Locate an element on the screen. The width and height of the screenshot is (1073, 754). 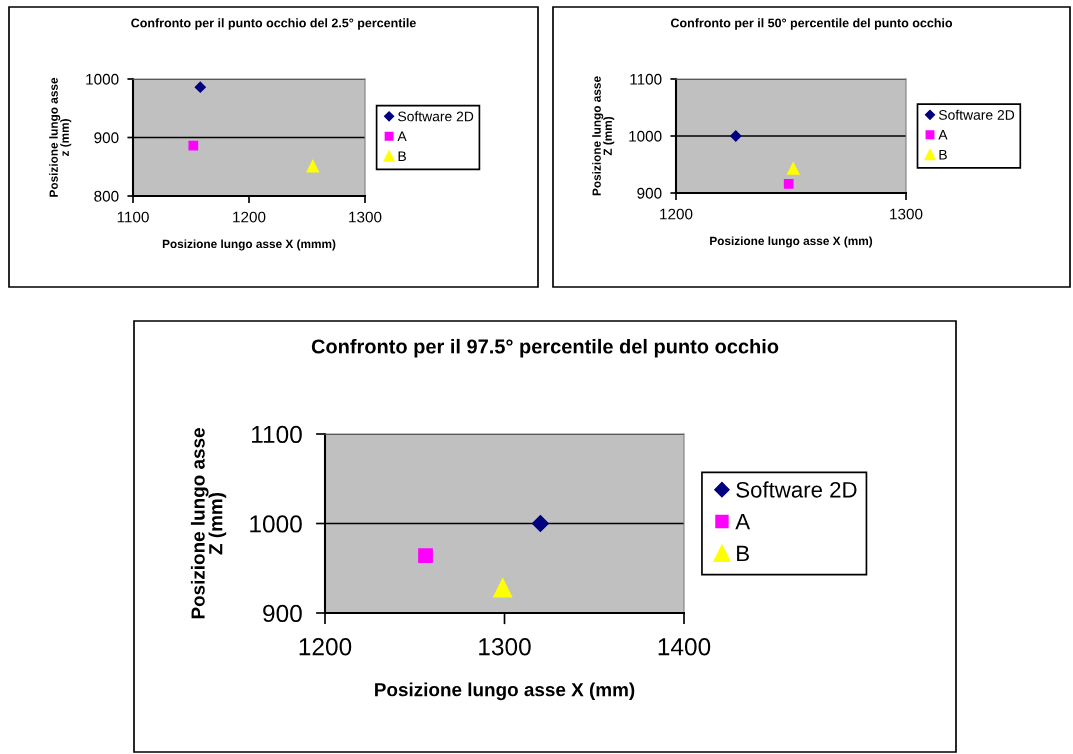
x-axis-title: Posizione lungo asse X (mmm) is located at coordinates (249, 245).